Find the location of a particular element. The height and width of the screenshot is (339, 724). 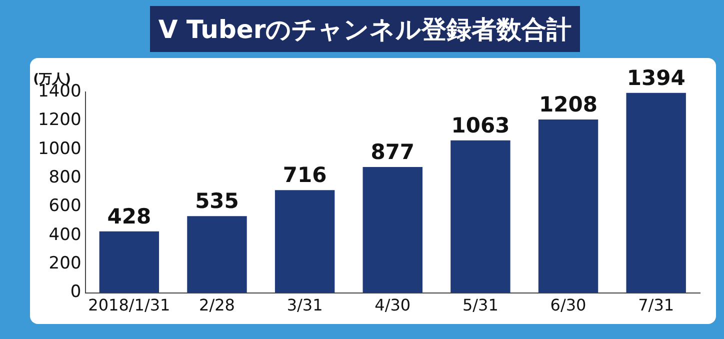

y-tick-label: 1200 is located at coordinates (60, 120).